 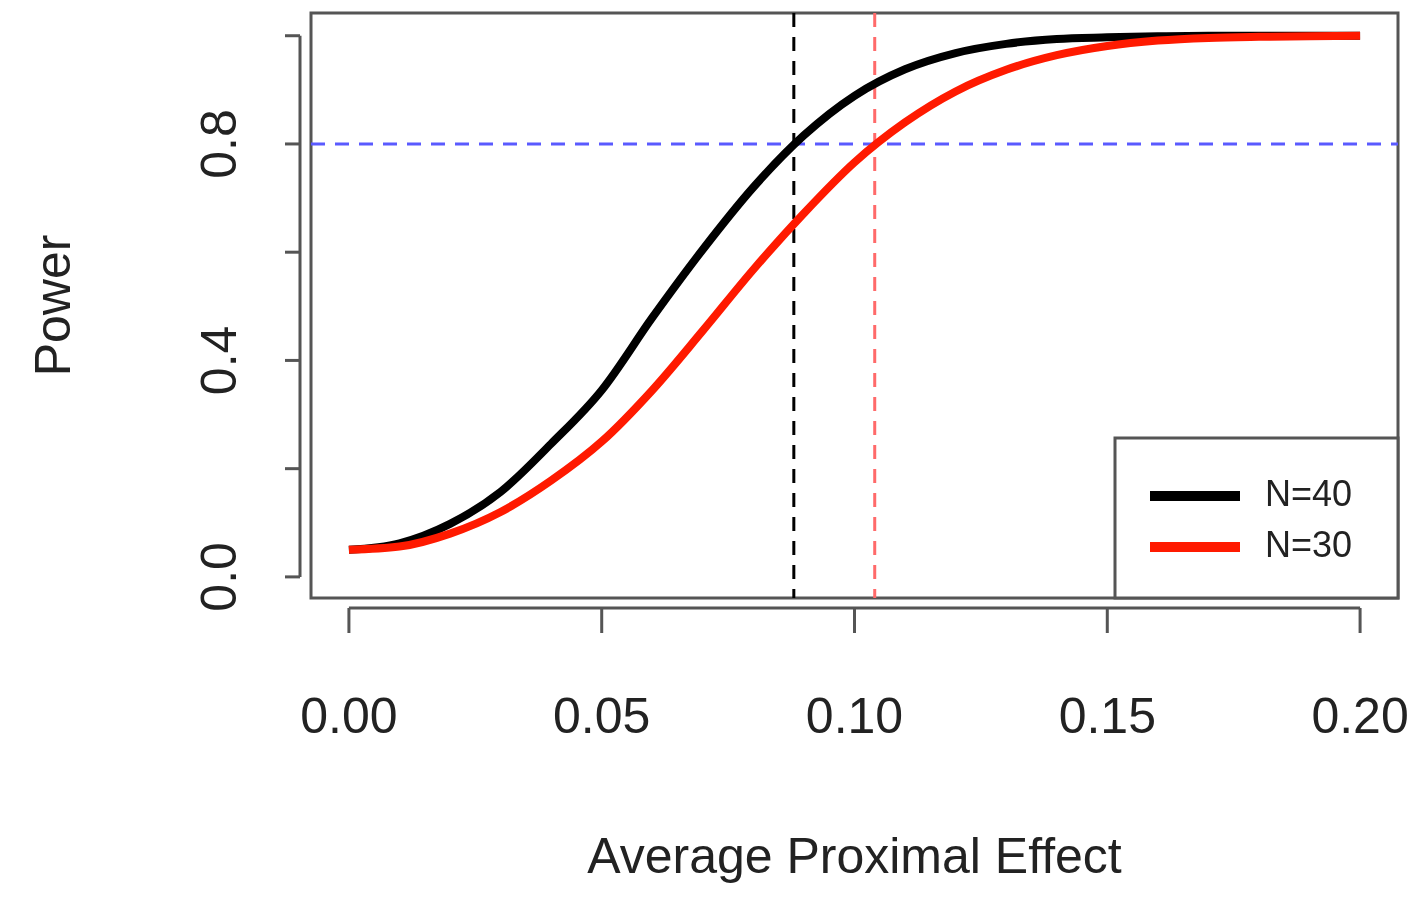 I want to click on y-tick-label: 0.0, so click(x=219, y=577).